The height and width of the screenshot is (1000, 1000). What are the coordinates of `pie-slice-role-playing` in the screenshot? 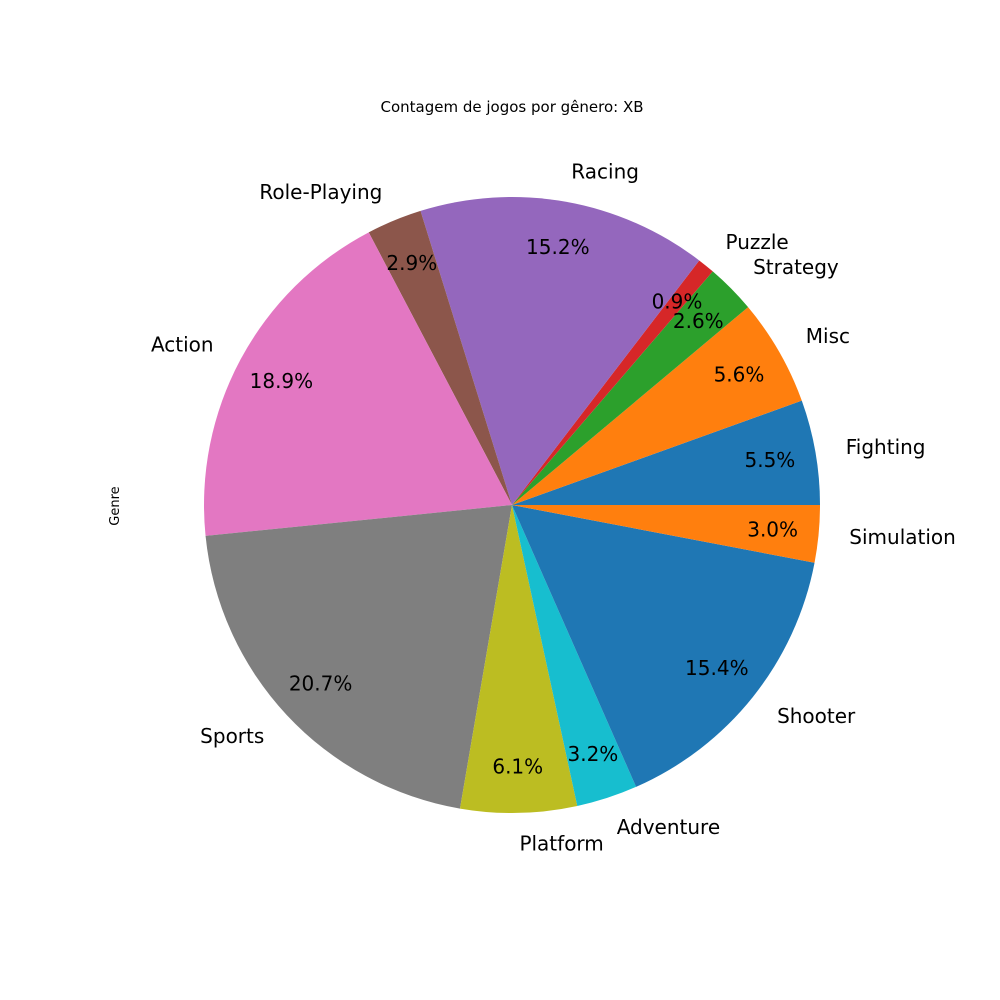 It's located at (440, 357).